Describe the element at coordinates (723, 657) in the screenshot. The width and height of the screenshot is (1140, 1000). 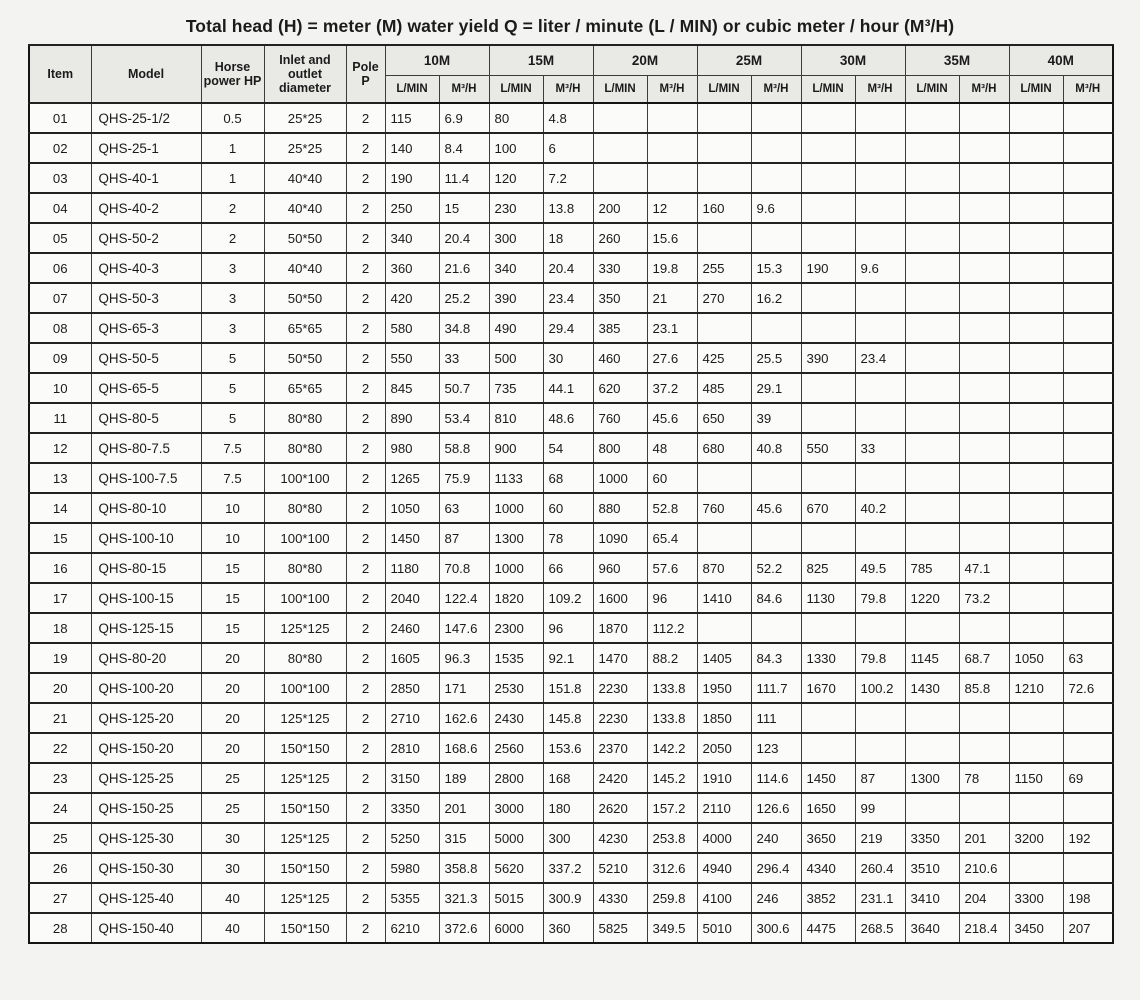
I see `cell-lmin: 1405` at that location.